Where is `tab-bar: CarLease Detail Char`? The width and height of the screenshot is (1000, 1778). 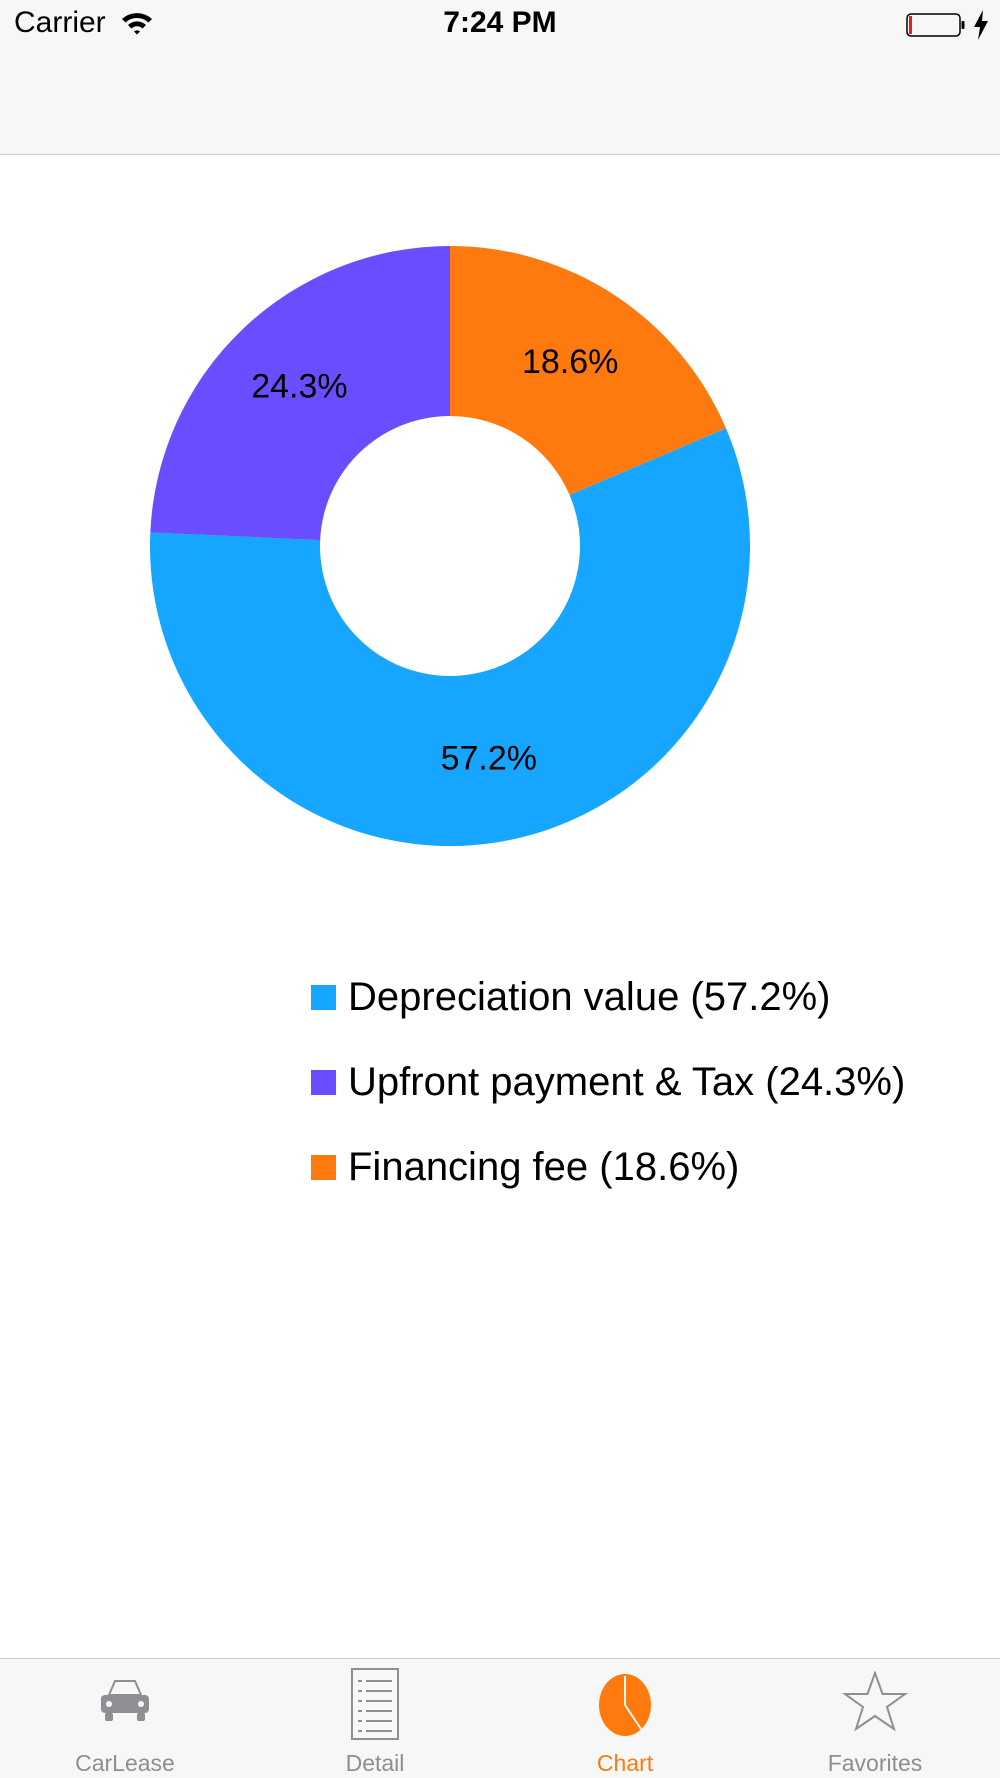
tab-bar: CarLease Detail Char is located at coordinates (500, 1718).